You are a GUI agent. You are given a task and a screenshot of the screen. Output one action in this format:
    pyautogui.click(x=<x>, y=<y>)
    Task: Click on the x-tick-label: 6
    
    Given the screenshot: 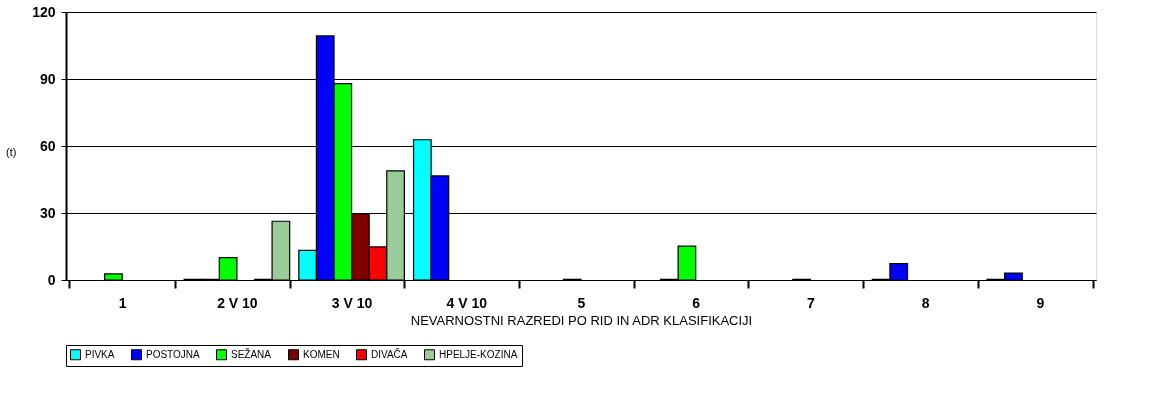 What is the action you would take?
    pyautogui.click(x=696, y=302)
    